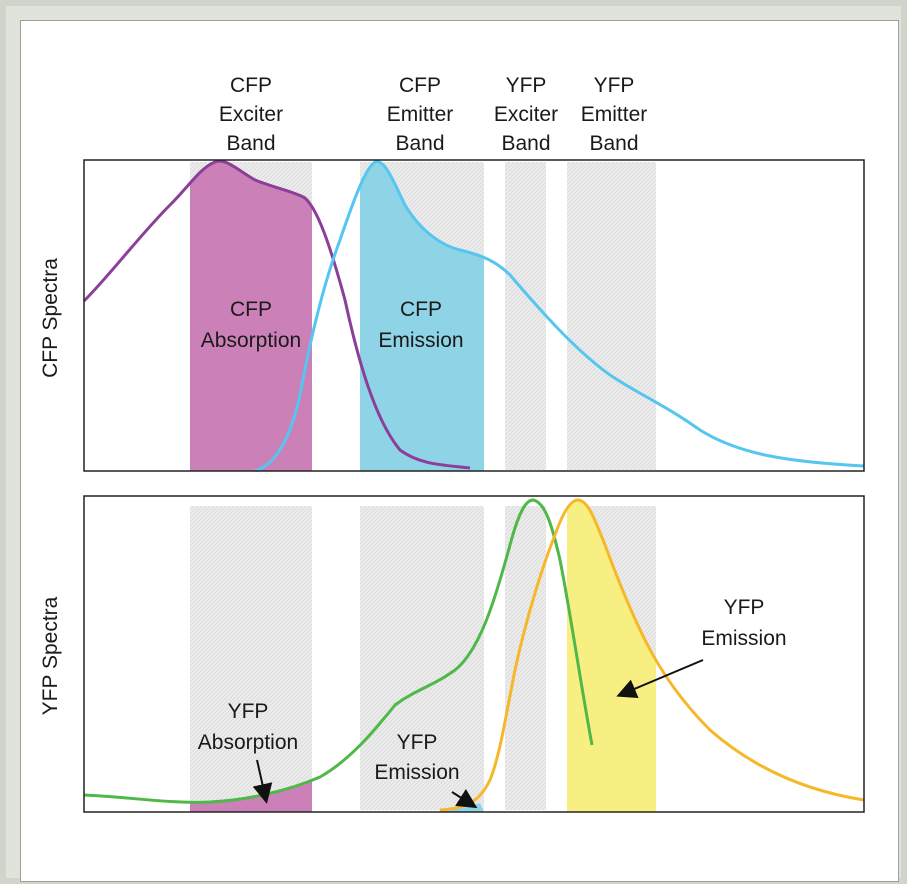 Image resolution: width=907 pixels, height=884 pixels. Describe the element at coordinates (251, 658) in the screenshot. I see `cfp-exciter-band` at that location.